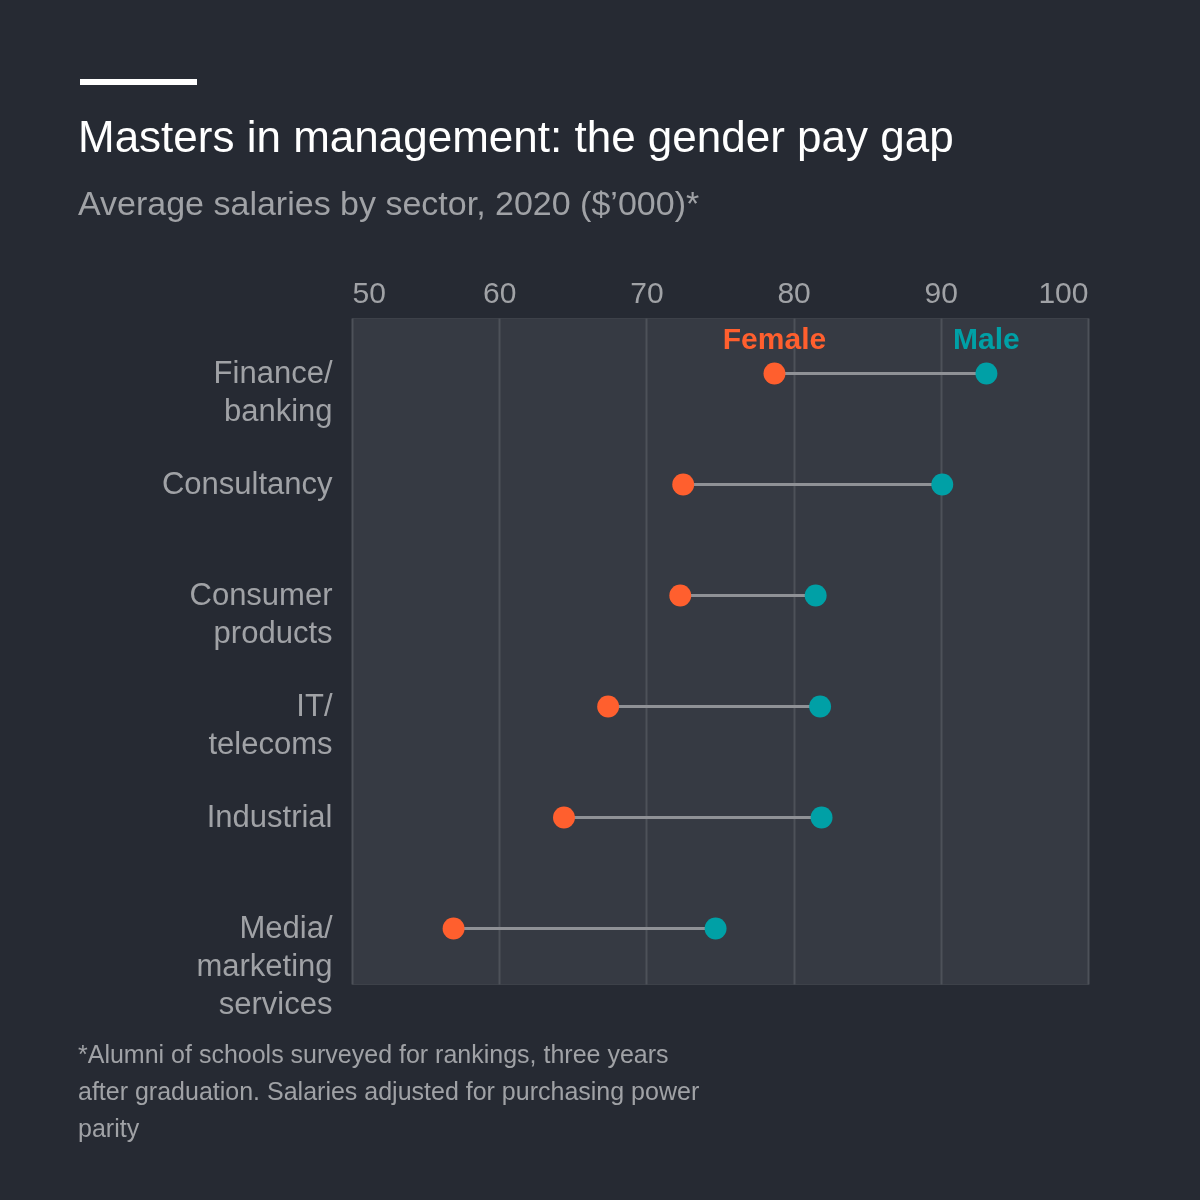  Describe the element at coordinates (273, 391) in the screenshot. I see `y-tick-label: Finance/ banking` at that location.